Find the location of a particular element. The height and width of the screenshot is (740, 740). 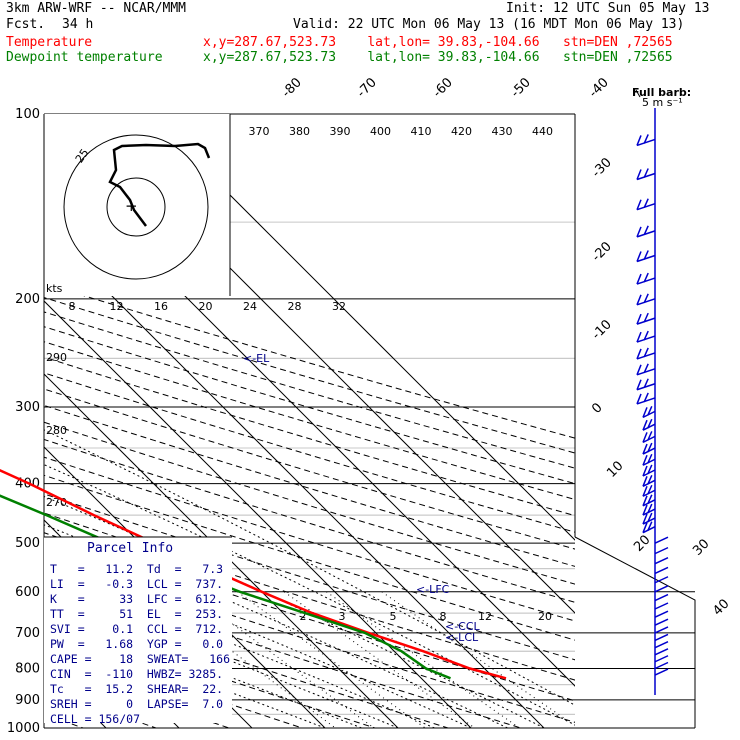

mixing-ratio-label-8: 8 is located at coordinates (443, 616).